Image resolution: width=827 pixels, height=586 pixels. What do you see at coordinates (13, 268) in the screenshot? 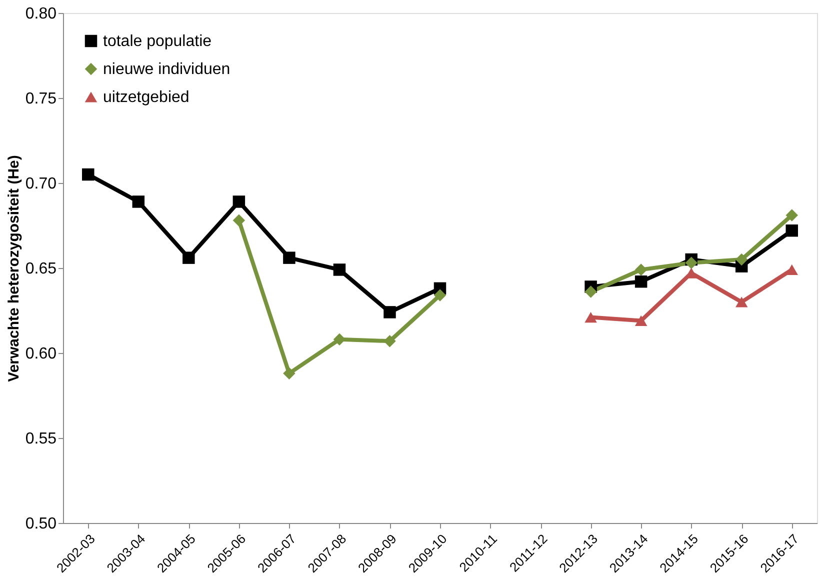
I see `y-axis-title: Verwachte heterozygositeit (He)` at bounding box center [13, 268].